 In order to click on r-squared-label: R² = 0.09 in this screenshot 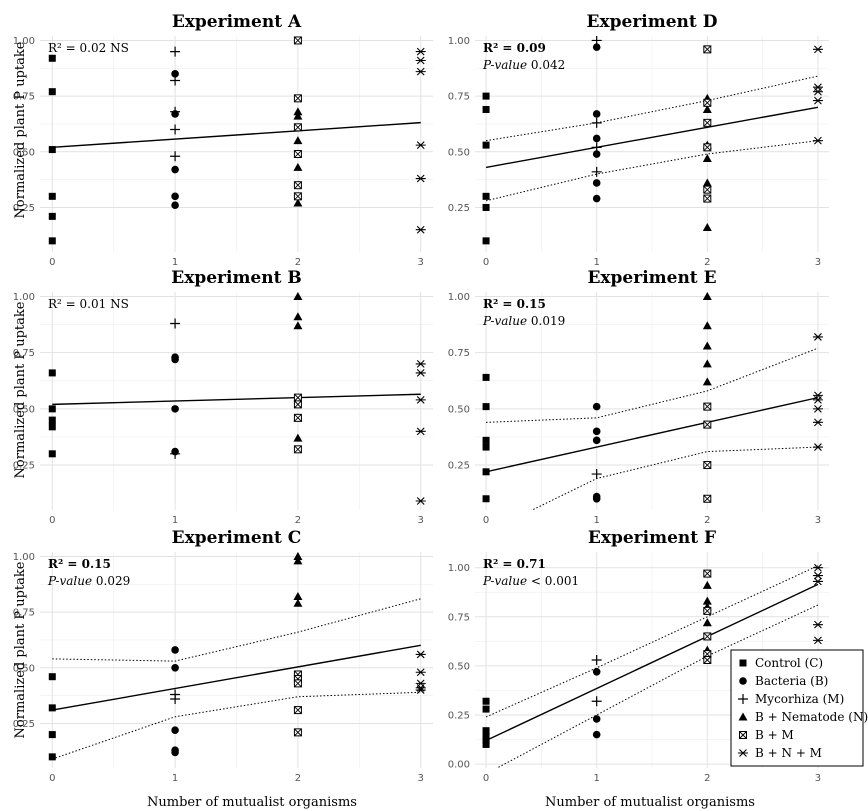, I will do `click(514, 48)`.